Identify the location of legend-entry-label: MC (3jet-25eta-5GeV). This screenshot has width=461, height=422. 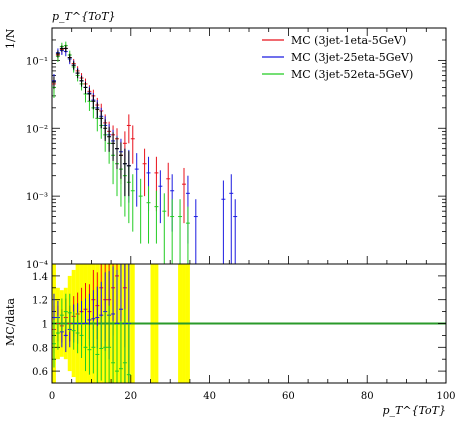
(352, 57).